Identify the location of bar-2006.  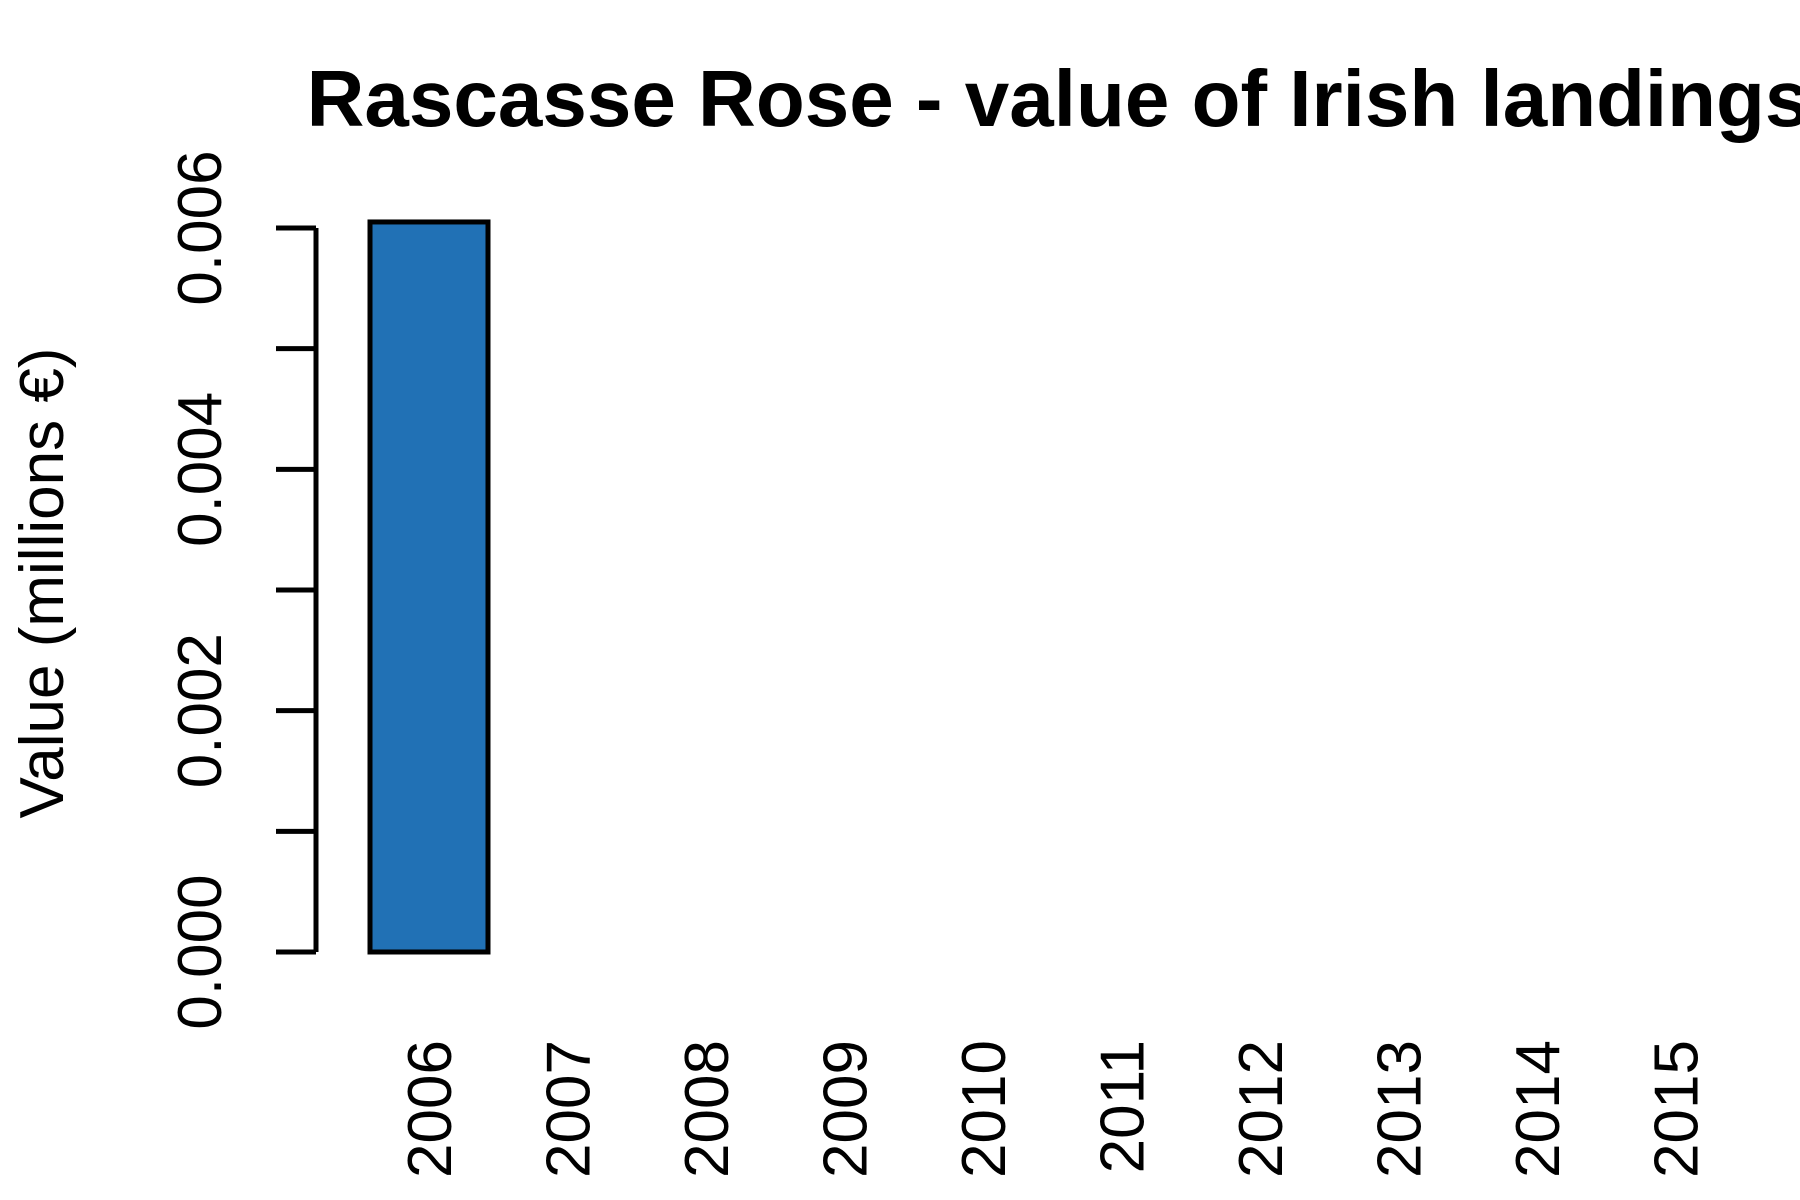
(429, 587).